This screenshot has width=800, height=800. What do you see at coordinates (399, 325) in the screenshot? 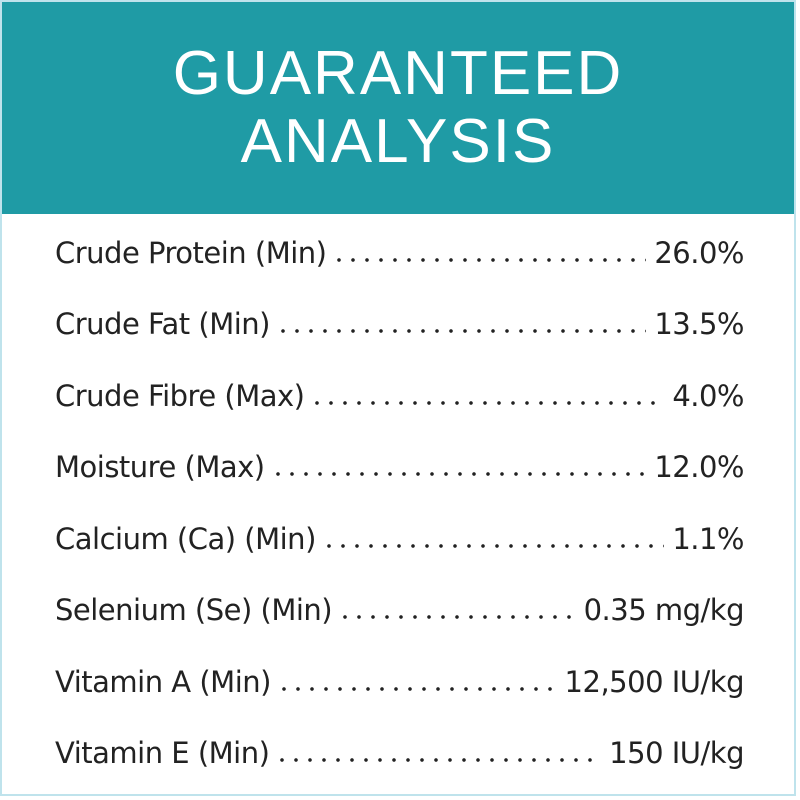
I see `analysis-row: Crude Fat (Min) 13.5%` at bounding box center [399, 325].